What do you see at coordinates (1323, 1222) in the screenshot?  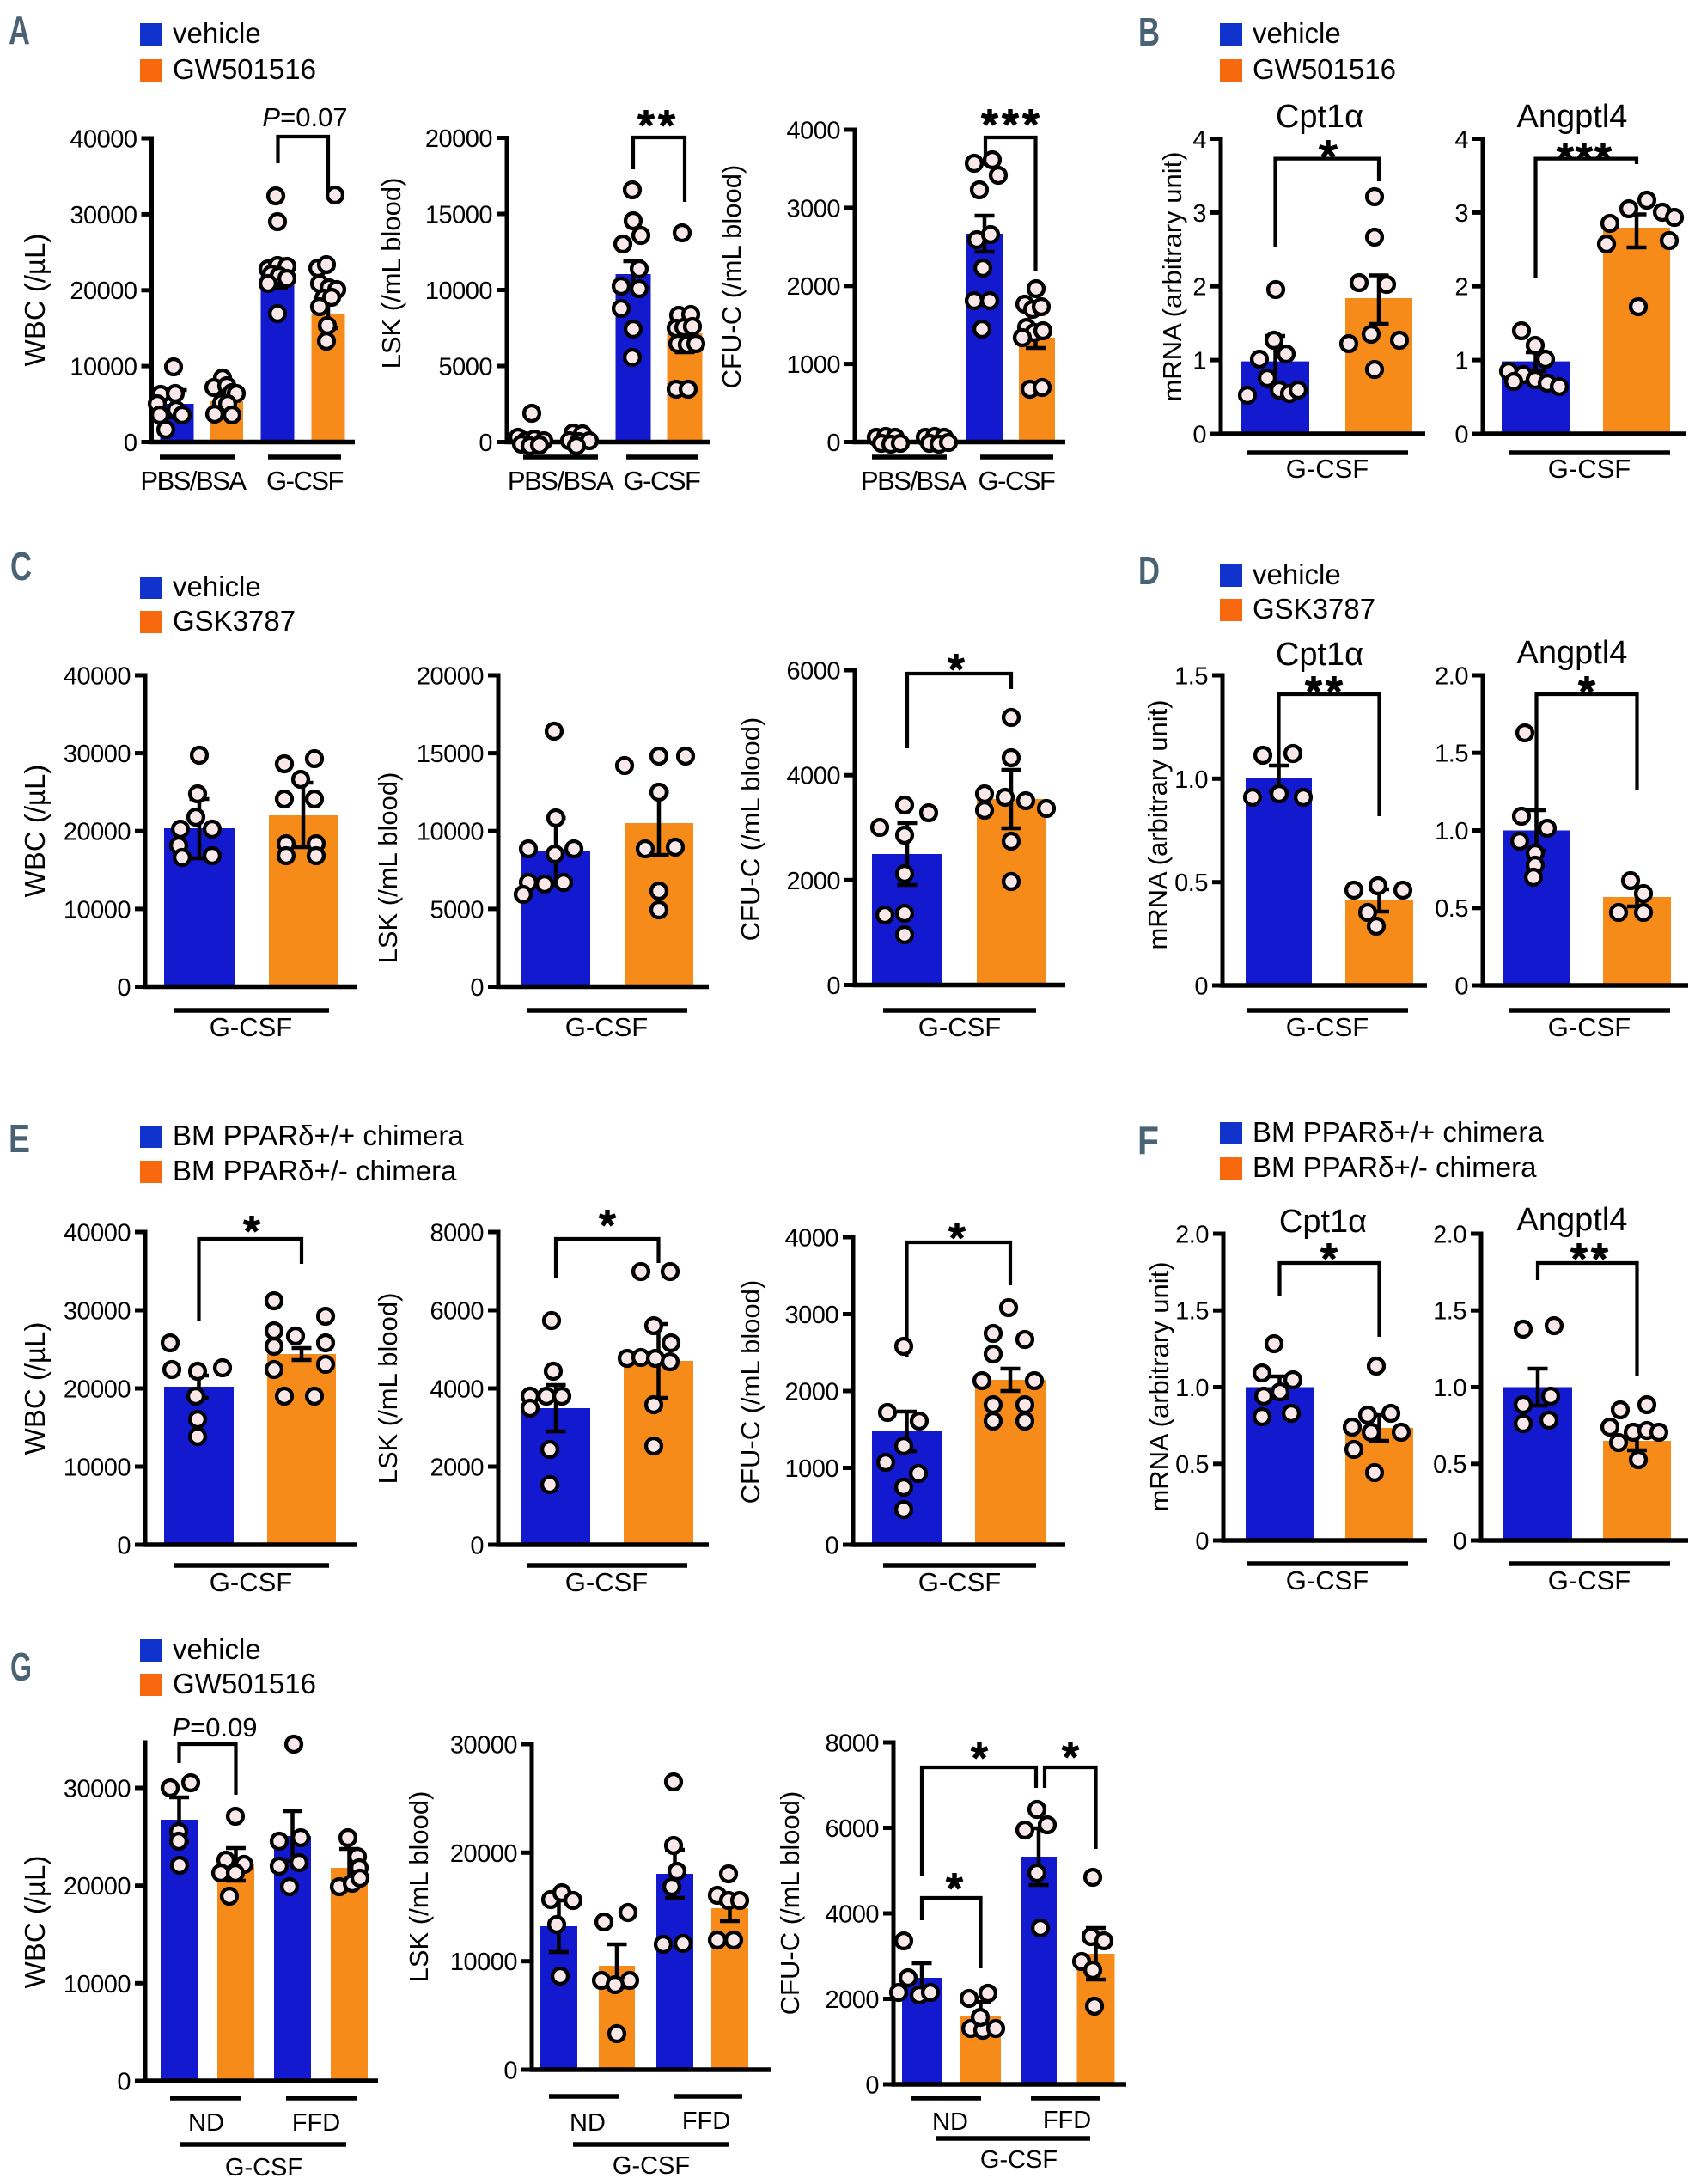 I see `svg-text: Cpt1α` at bounding box center [1323, 1222].